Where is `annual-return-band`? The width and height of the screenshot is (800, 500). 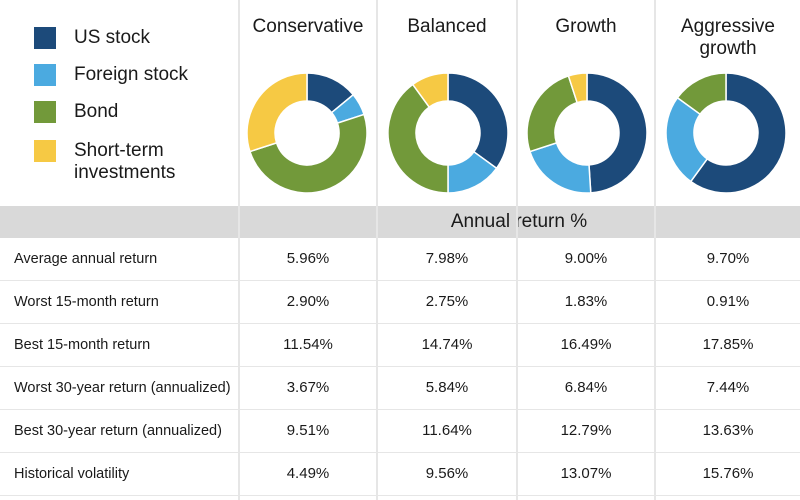
annual-return-band is located at coordinates (400, 222).